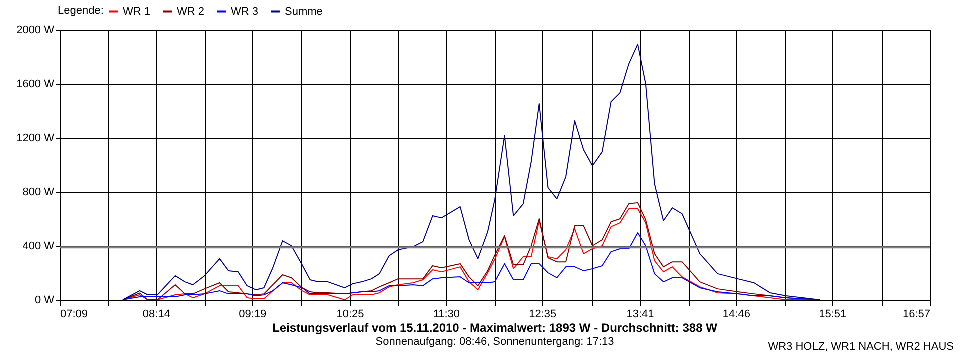 Image resolution: width=960 pixels, height=360 pixels. What do you see at coordinates (81, 11) in the screenshot?
I see `legend-title: Legende:` at bounding box center [81, 11].